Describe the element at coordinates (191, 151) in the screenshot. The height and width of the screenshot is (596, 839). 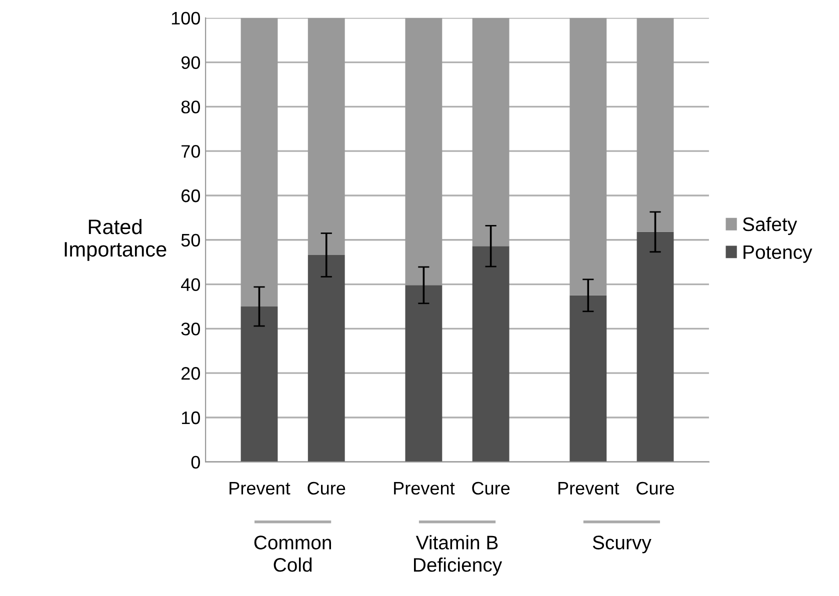
I see `y-tick-label: 70` at that location.